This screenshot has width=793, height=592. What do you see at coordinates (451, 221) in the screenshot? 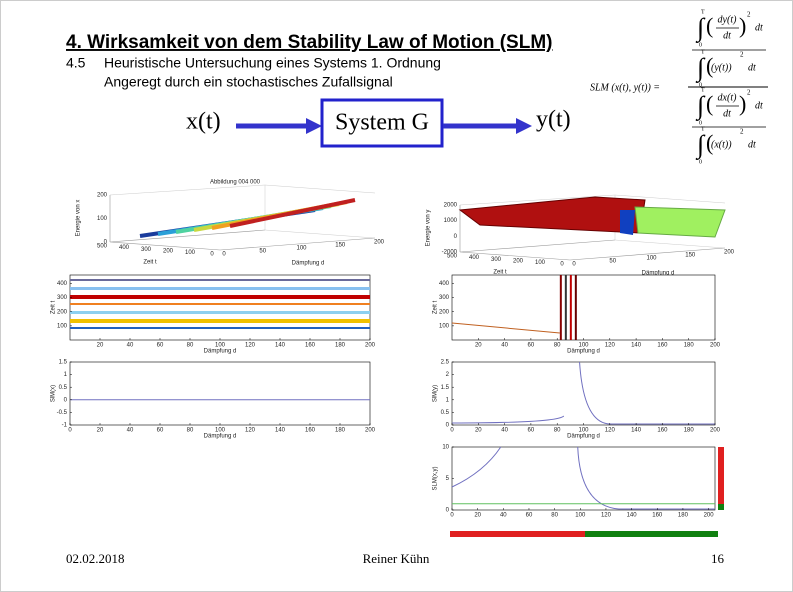
I see `z-tick-label: 1000` at bounding box center [451, 221].